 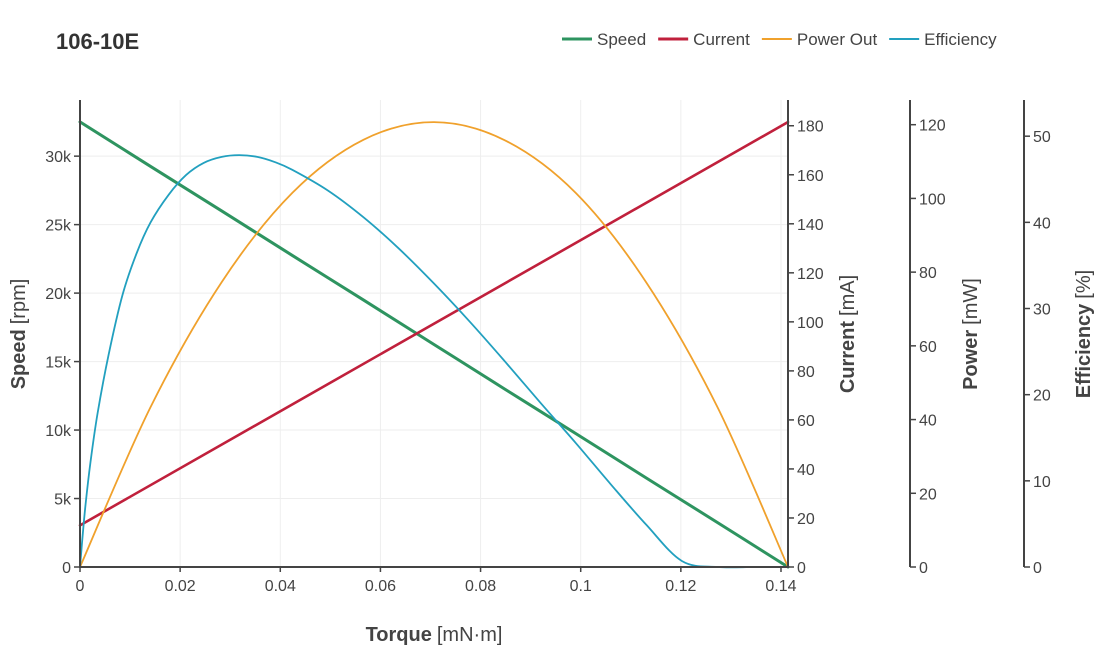 I want to click on legend-label-power-out: Power Out, so click(x=837, y=39).